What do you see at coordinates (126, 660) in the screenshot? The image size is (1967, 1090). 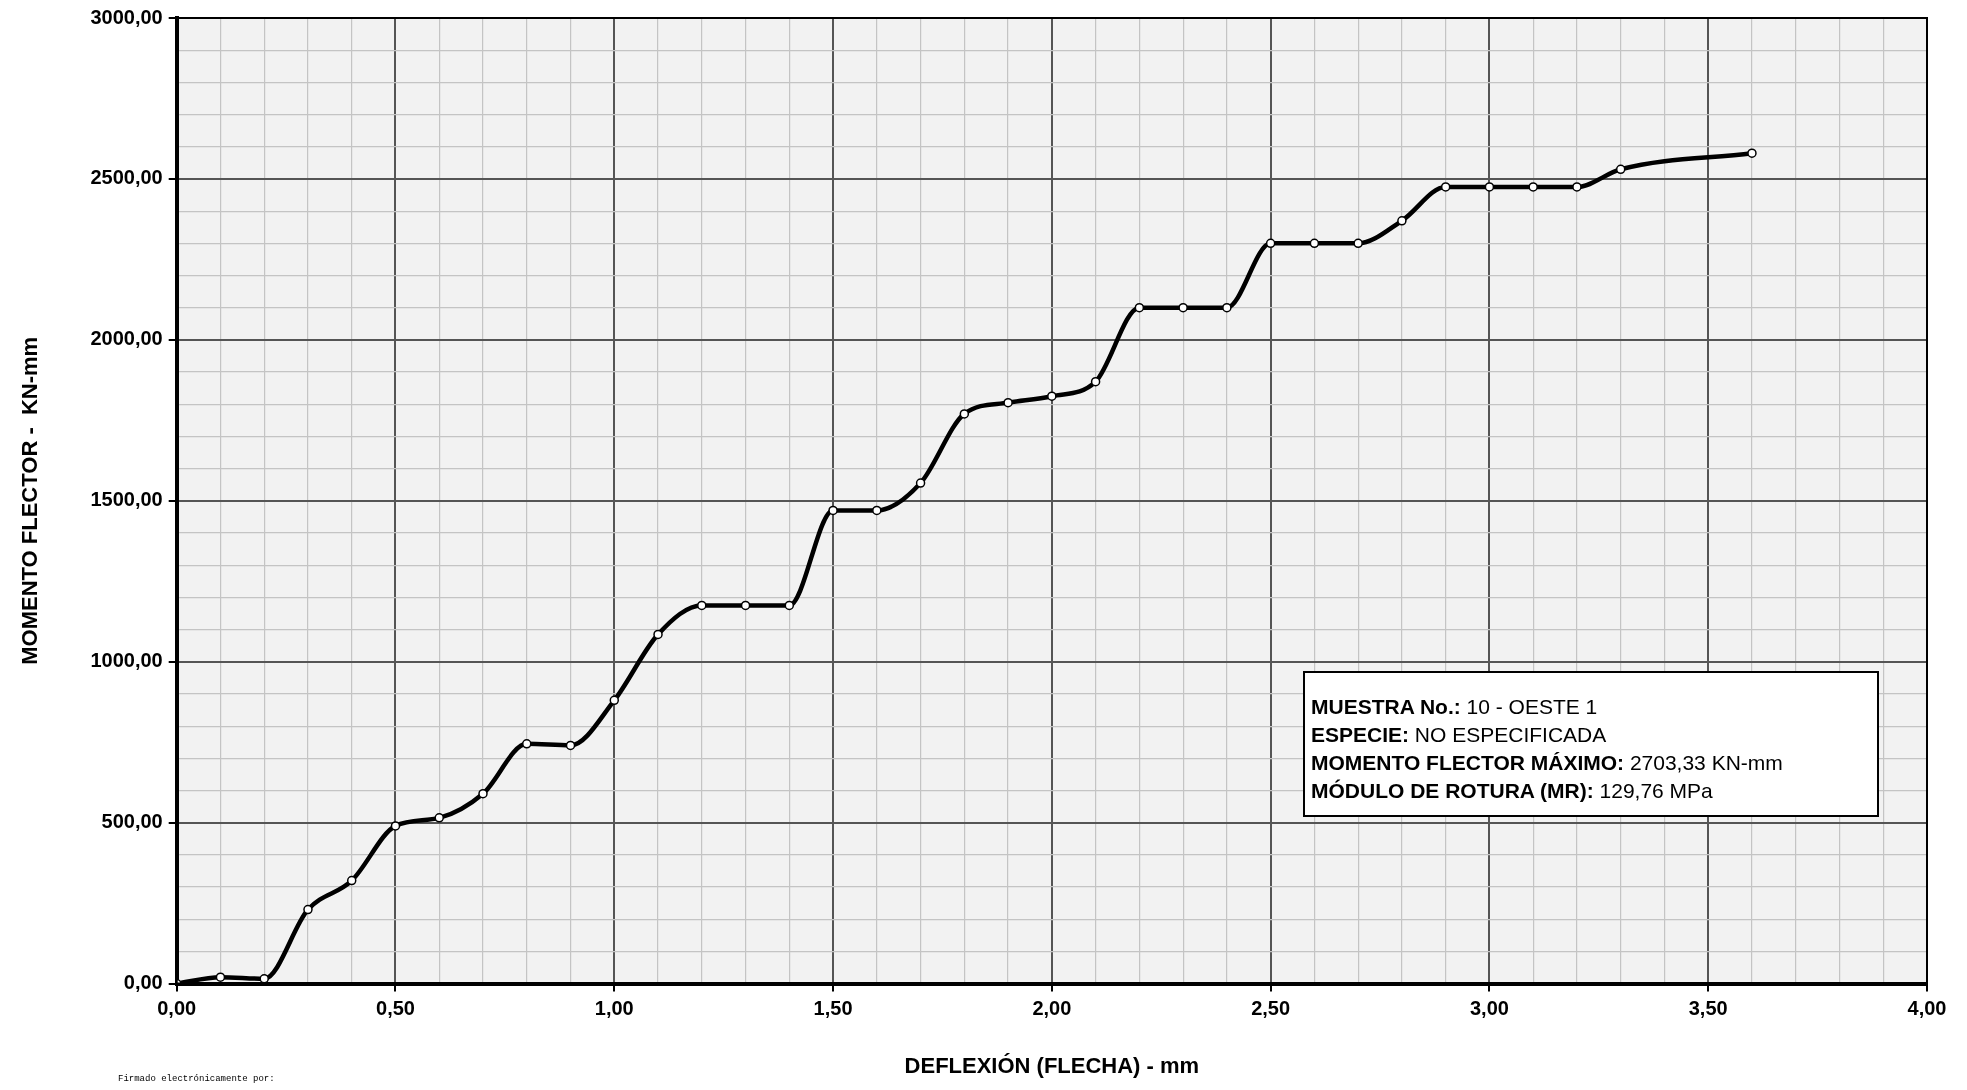 I see `y-tick-label: 1000,00` at bounding box center [126, 660].